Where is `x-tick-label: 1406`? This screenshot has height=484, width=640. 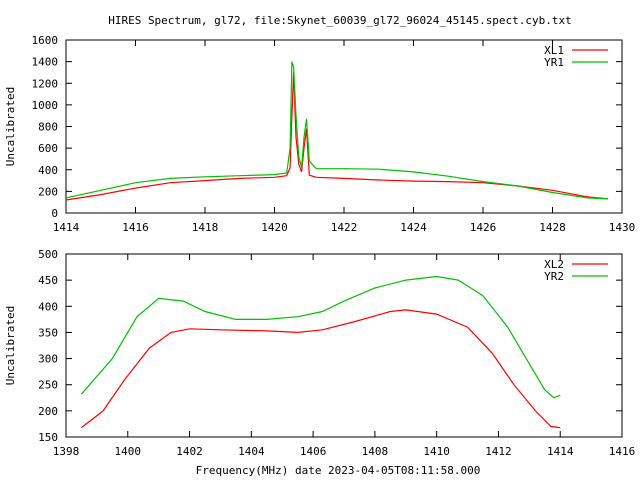
x-tick-label: 1406 is located at coordinates (313, 451).